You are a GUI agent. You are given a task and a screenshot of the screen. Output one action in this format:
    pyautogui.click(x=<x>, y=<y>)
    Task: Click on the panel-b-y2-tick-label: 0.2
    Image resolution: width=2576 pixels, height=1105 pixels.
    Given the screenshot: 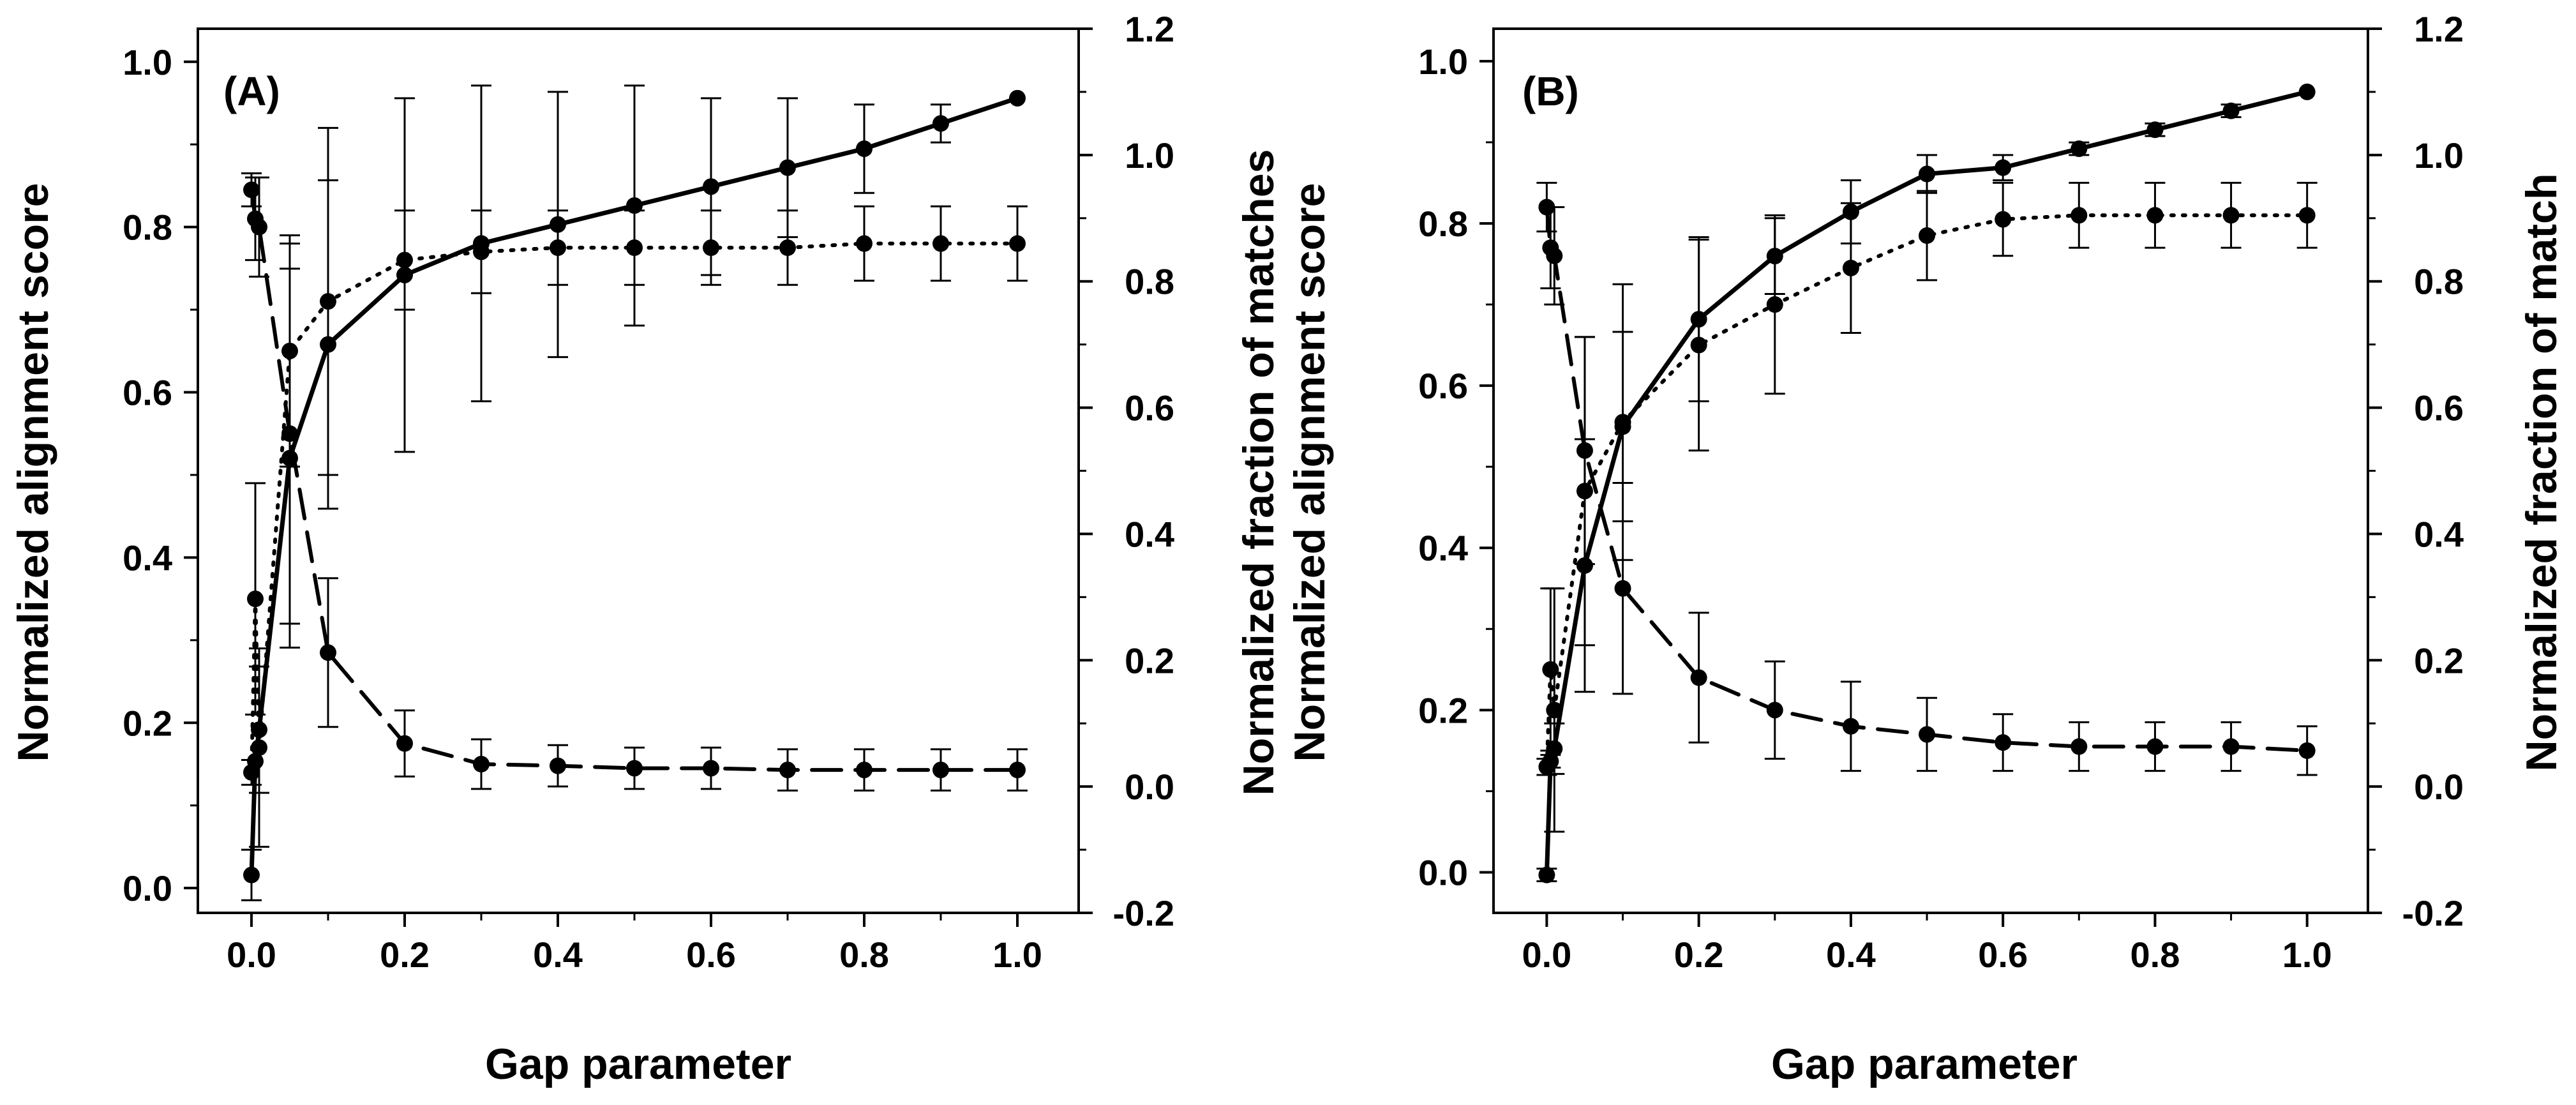 What is the action you would take?
    pyautogui.click(x=2439, y=660)
    